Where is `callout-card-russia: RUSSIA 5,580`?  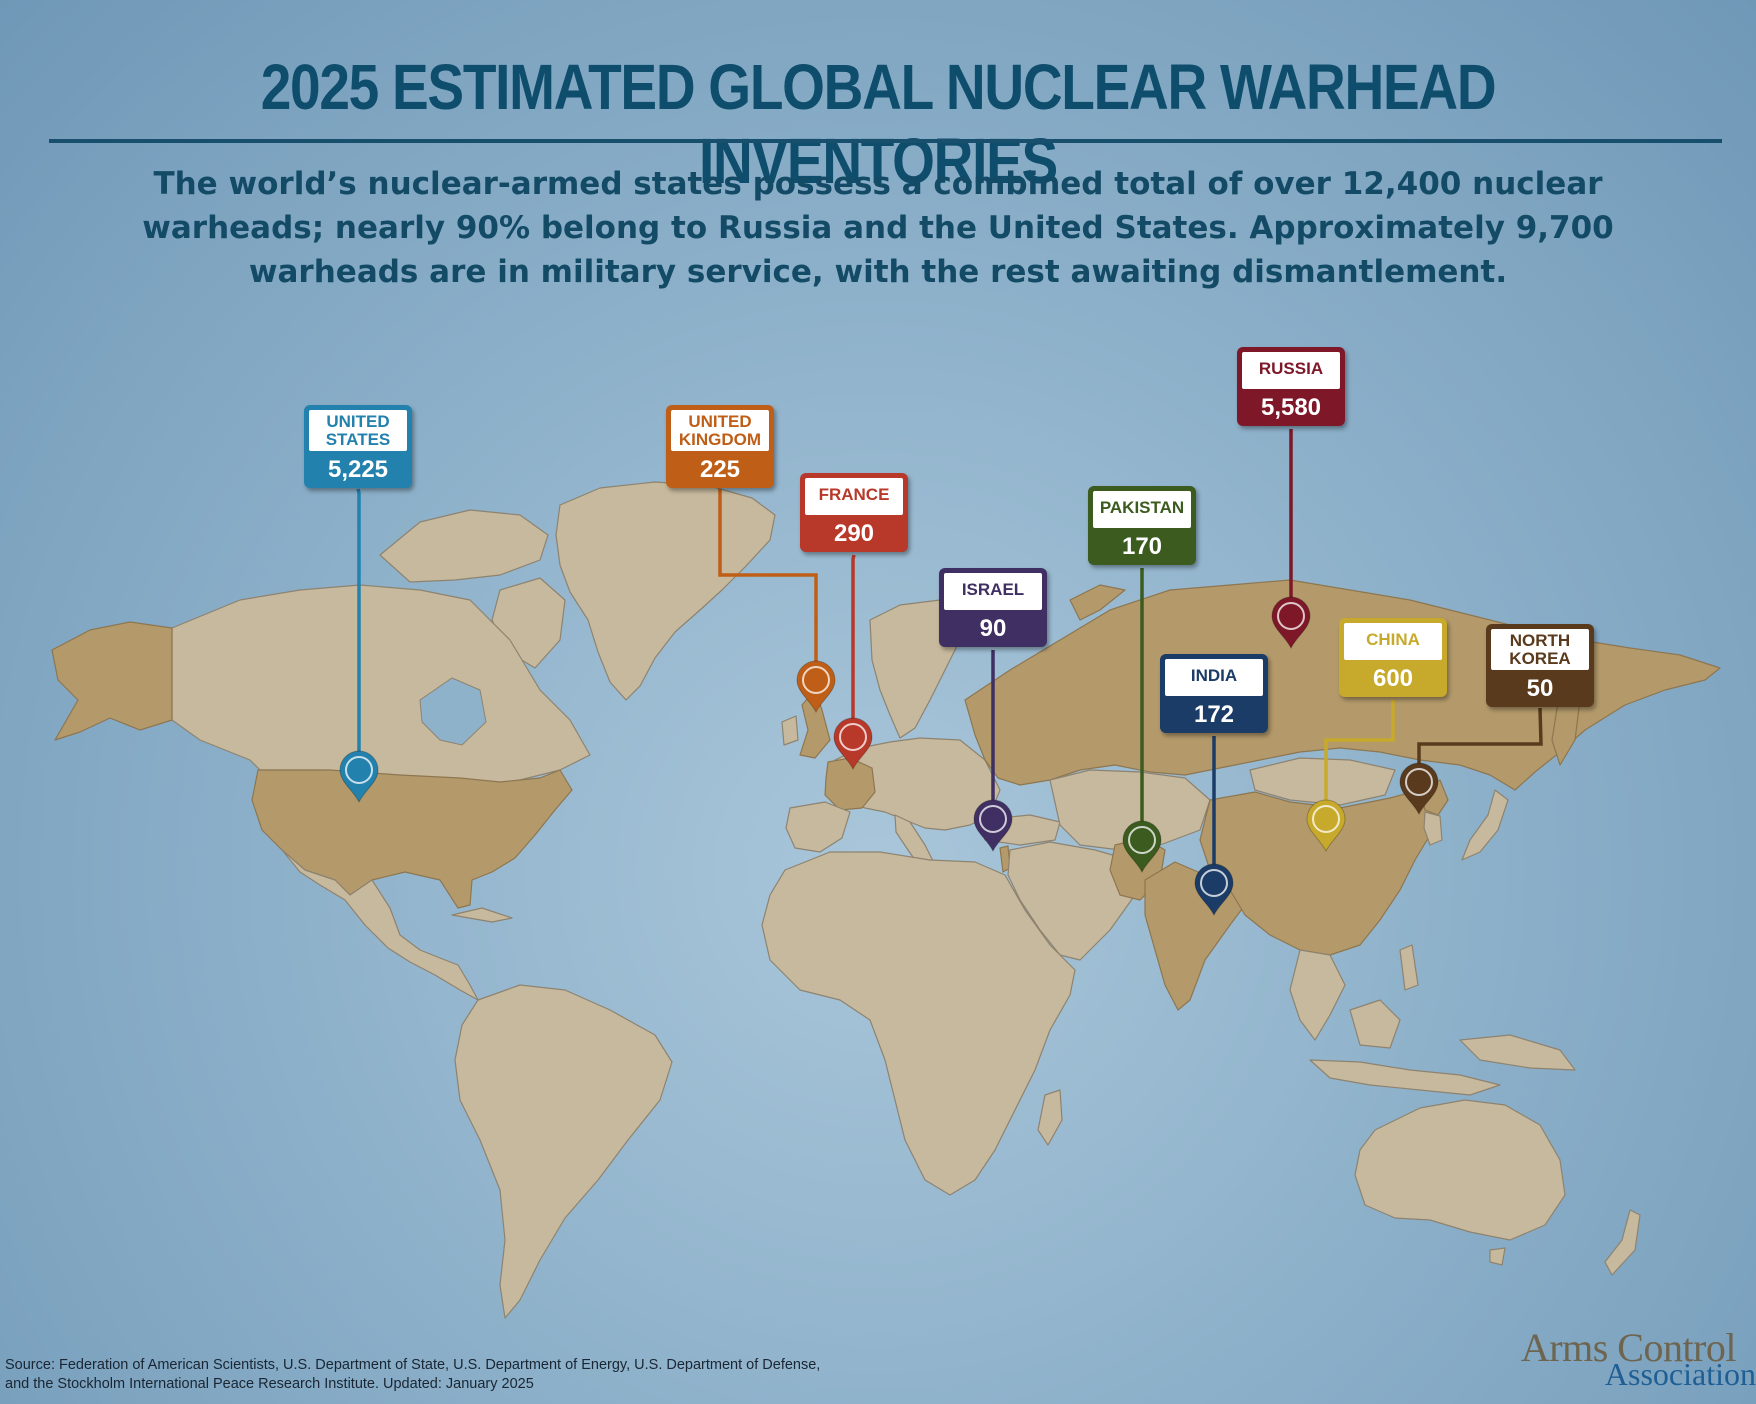
callout-card-russia: RUSSIA 5,580 is located at coordinates (1291, 386).